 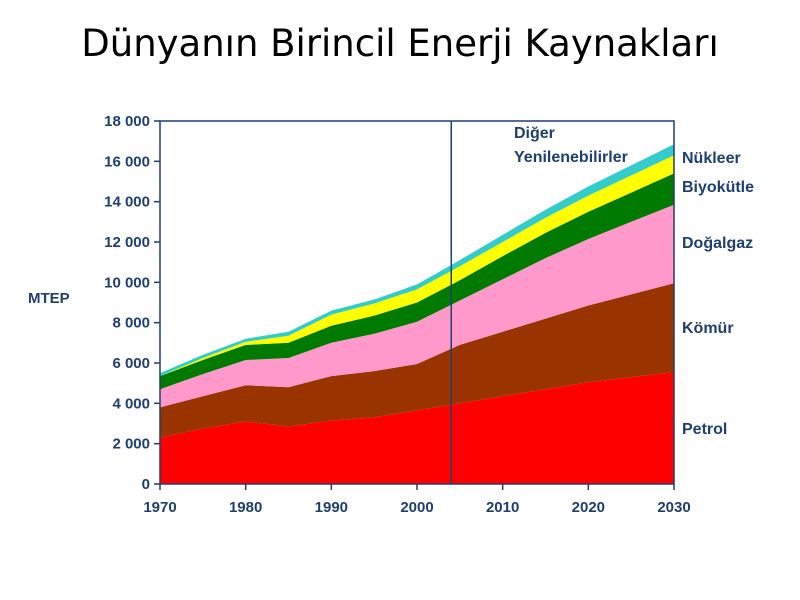 I want to click on x-tick-label: 2000, so click(x=416, y=507).